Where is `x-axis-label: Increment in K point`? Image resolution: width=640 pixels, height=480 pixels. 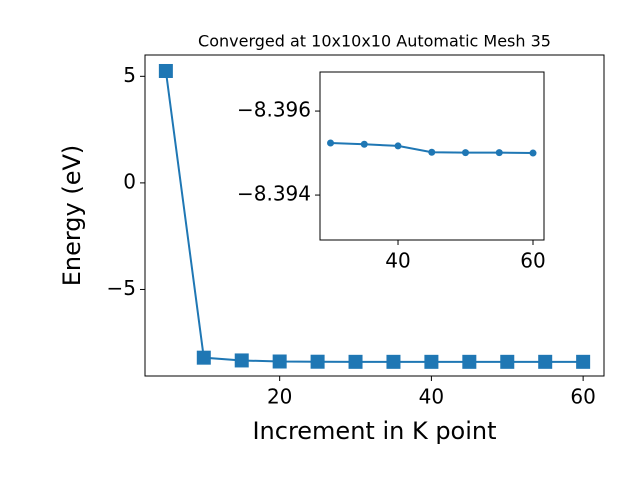 x-axis-label: Increment in K point is located at coordinates (374, 431).